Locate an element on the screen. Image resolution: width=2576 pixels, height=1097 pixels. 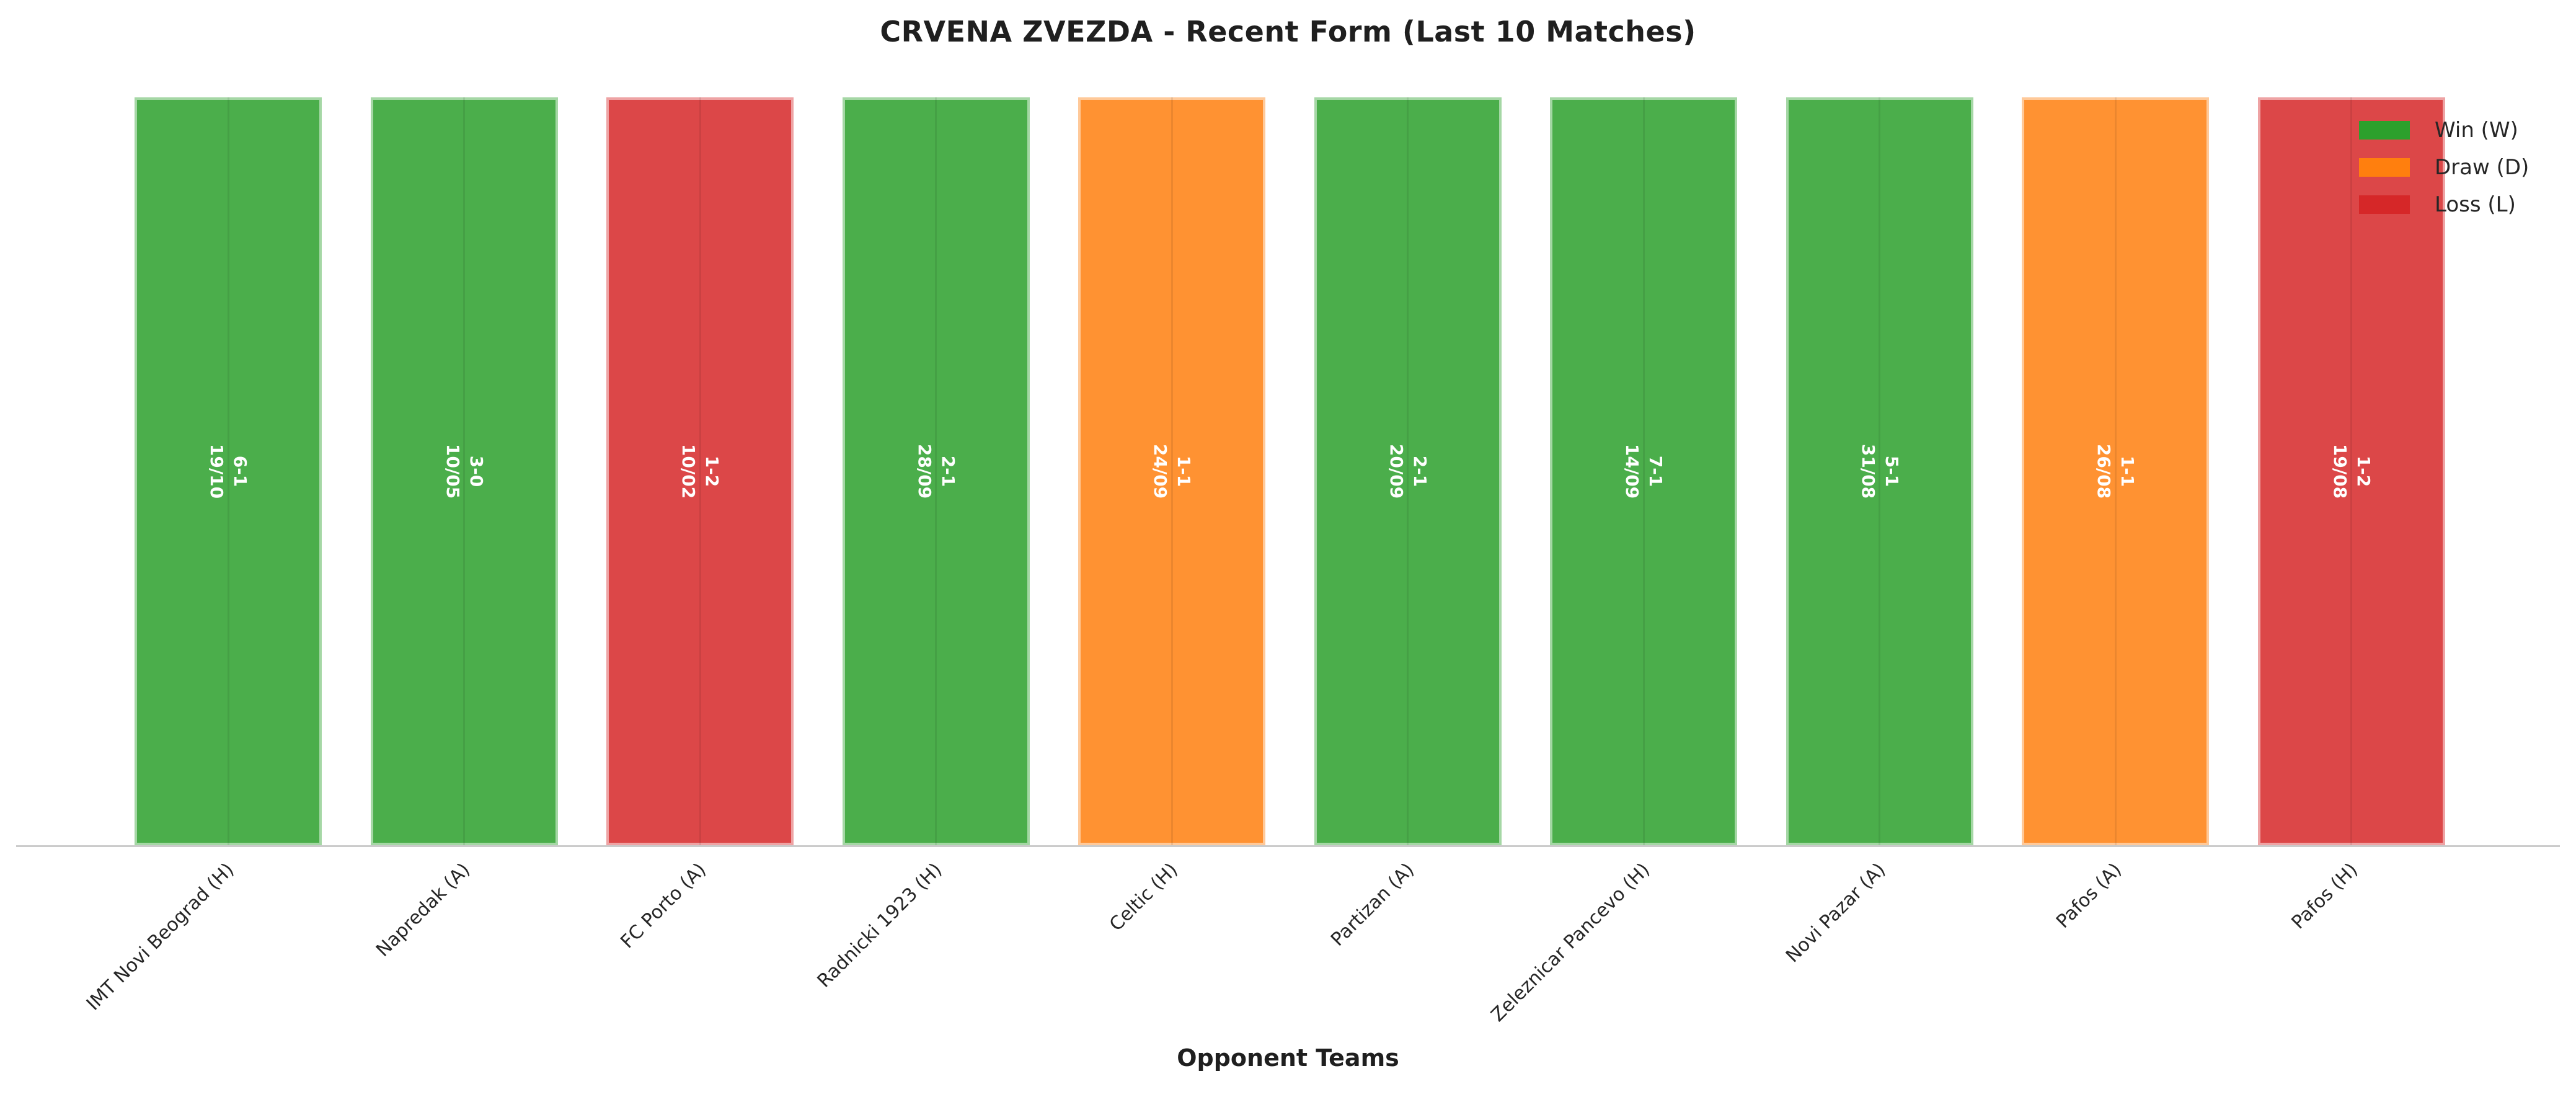
x-tick-label: Pafos (A) is located at coordinates (2089, 896).